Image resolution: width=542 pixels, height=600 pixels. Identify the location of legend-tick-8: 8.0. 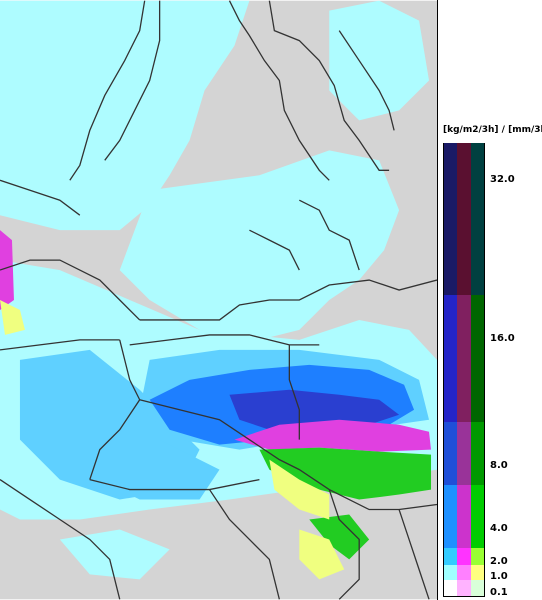
(499, 465).